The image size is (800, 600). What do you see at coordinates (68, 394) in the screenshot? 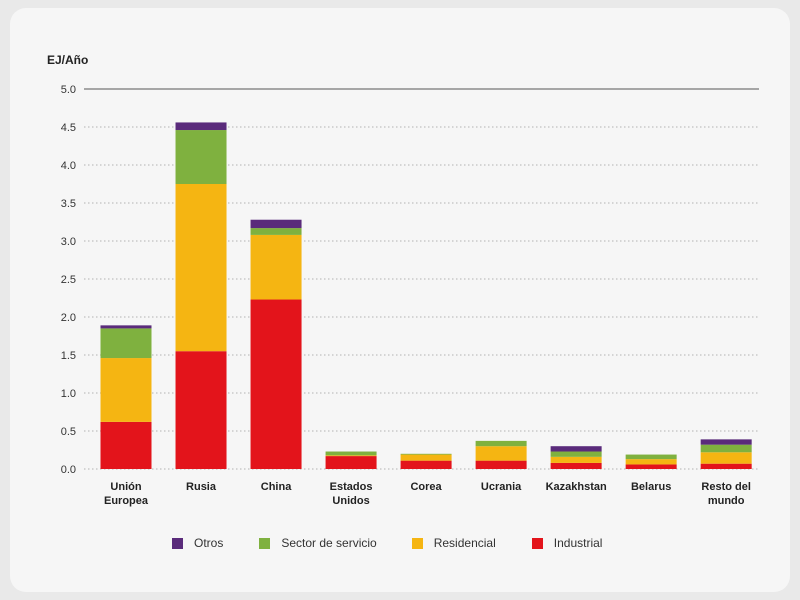
I see `y-tick-label: 1.0` at bounding box center [68, 394].